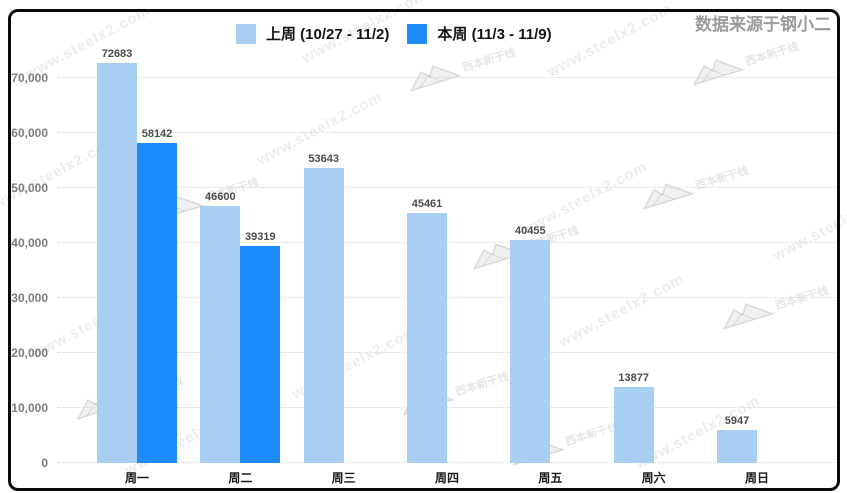  Describe the element at coordinates (756, 478) in the screenshot. I see `x-tick-label: 周日` at that location.